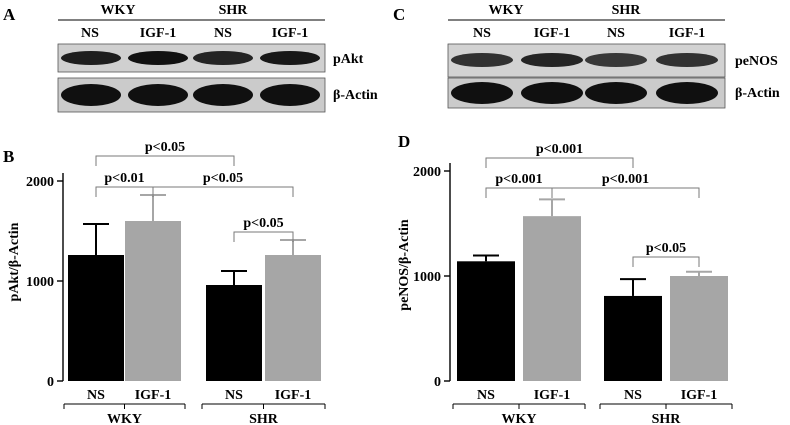 This screenshot has height=425, width=790. I want to click on panel-d-sig-label-1: p<0.001, so click(559, 149).